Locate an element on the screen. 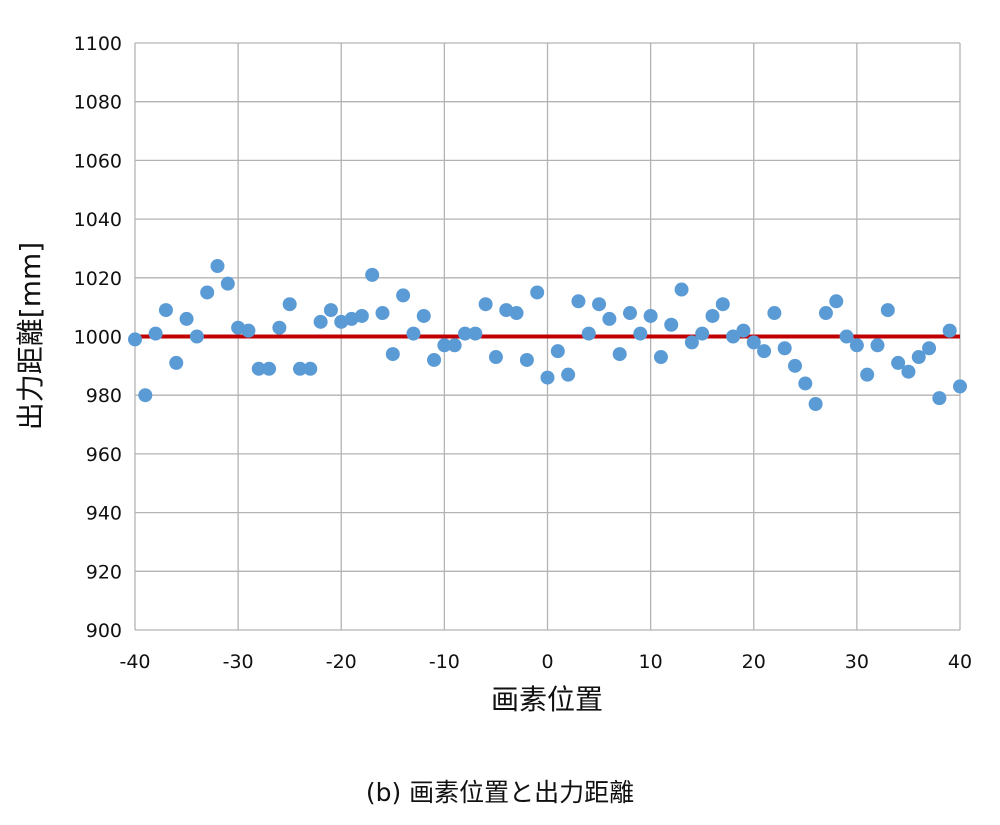 Image resolution: width=1000 pixels, height=825 pixels. x-tick-label: 20 is located at coordinates (754, 662).